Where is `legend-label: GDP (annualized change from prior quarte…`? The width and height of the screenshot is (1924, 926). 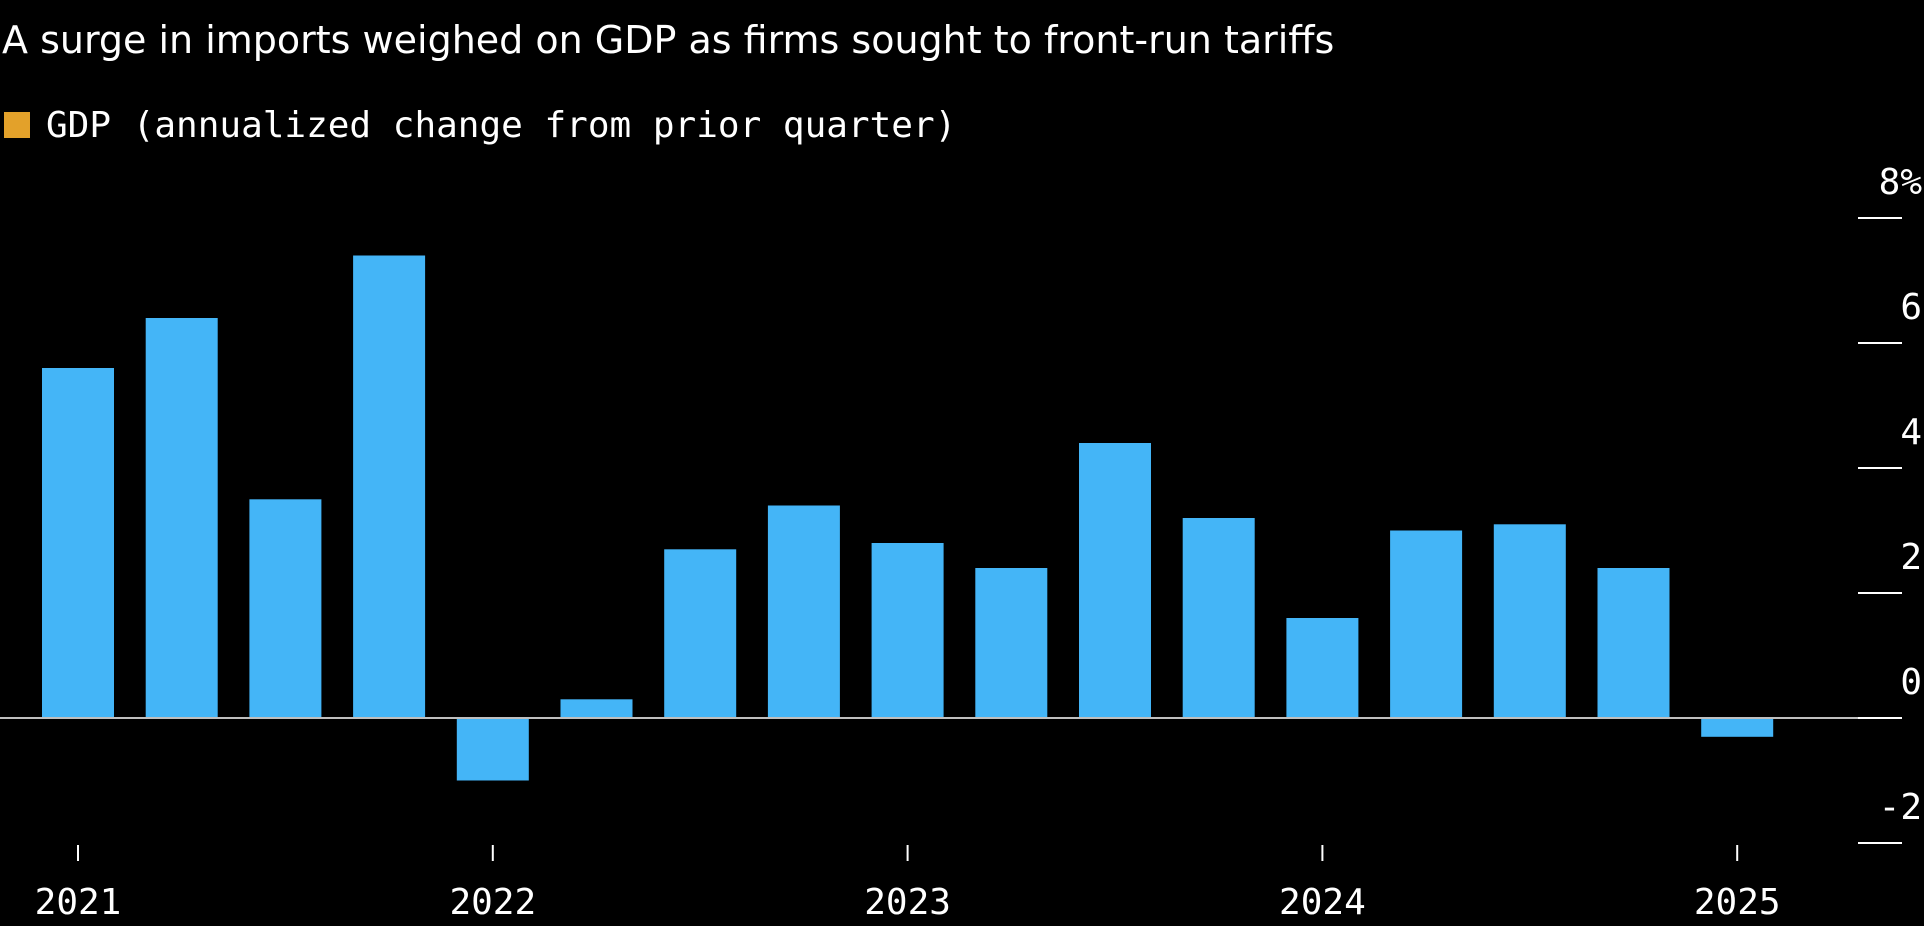
legend-label: GDP (annualized change from prior quarte… is located at coordinates (501, 125).